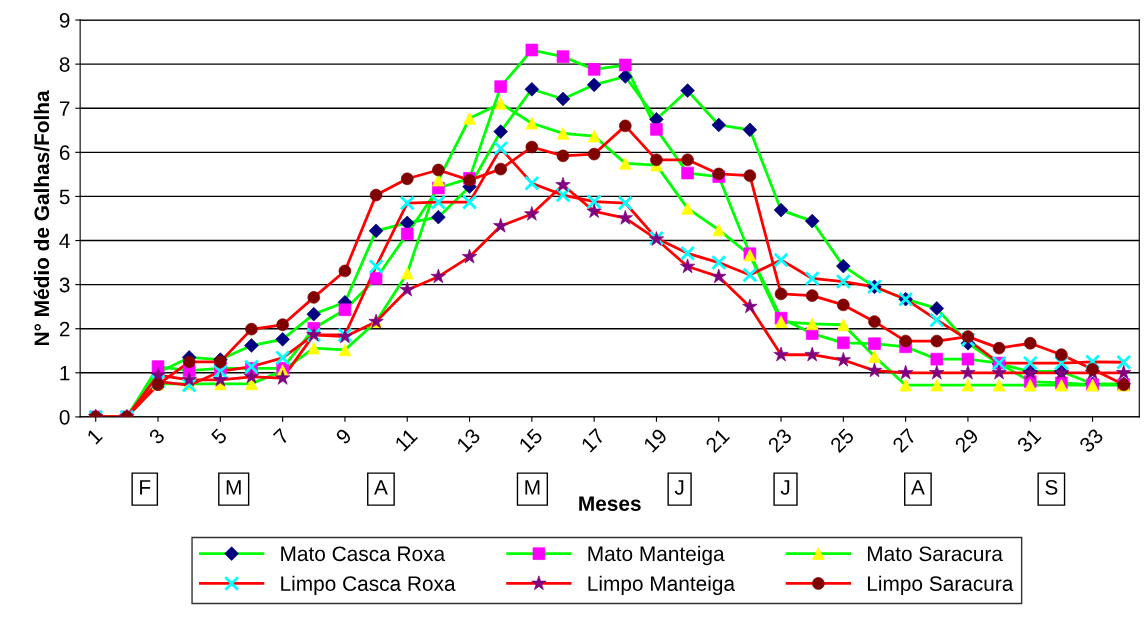 This screenshot has width=1145, height=626. Describe the element at coordinates (662, 585) in the screenshot. I see `legend-label: Limpo Manteiga` at that location.